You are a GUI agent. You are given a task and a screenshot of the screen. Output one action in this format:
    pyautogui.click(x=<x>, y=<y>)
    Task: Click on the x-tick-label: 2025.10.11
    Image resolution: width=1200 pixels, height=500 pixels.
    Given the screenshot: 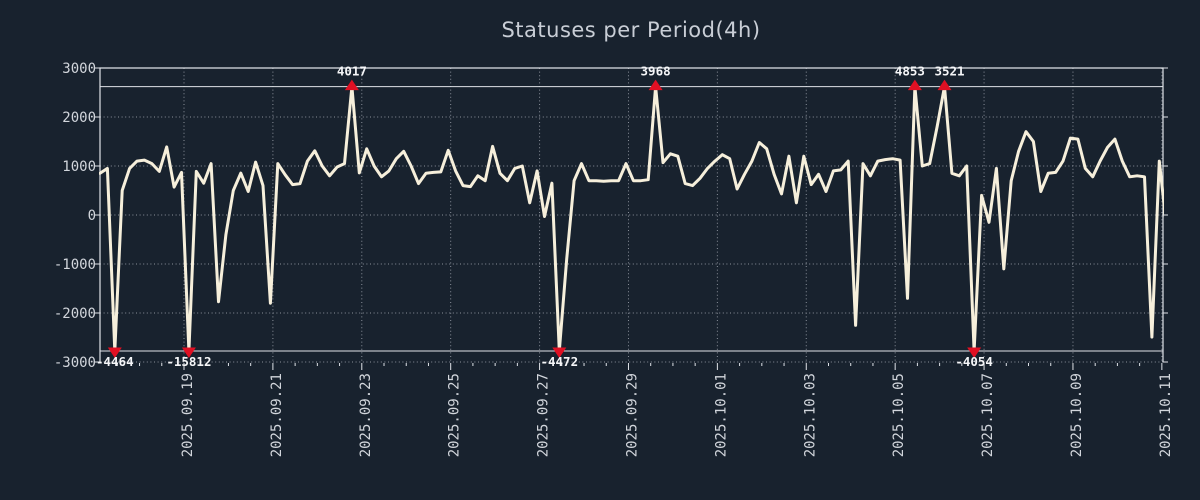 What is the action you would take?
    pyautogui.click(x=1166, y=415)
    